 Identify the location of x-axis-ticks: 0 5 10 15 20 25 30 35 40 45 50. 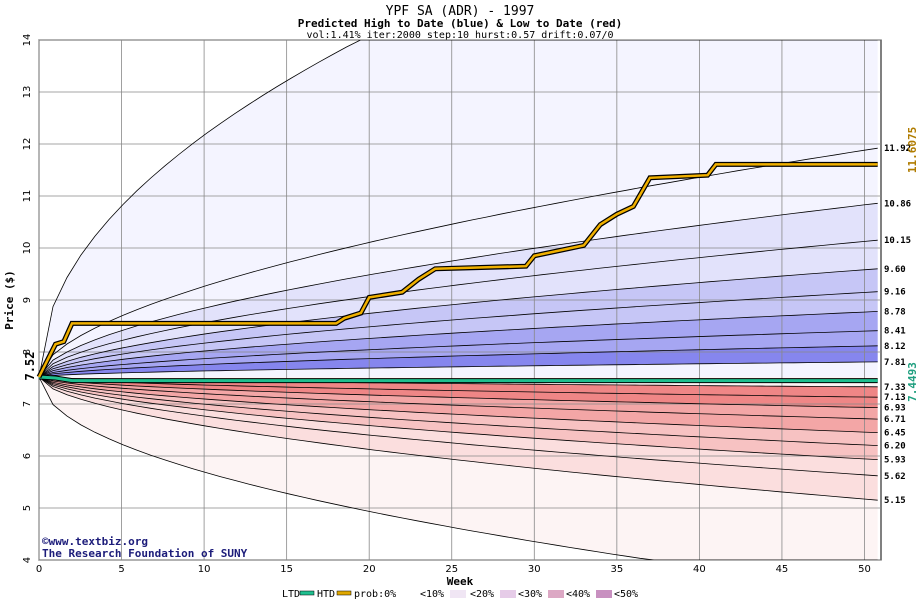
(453, 569).